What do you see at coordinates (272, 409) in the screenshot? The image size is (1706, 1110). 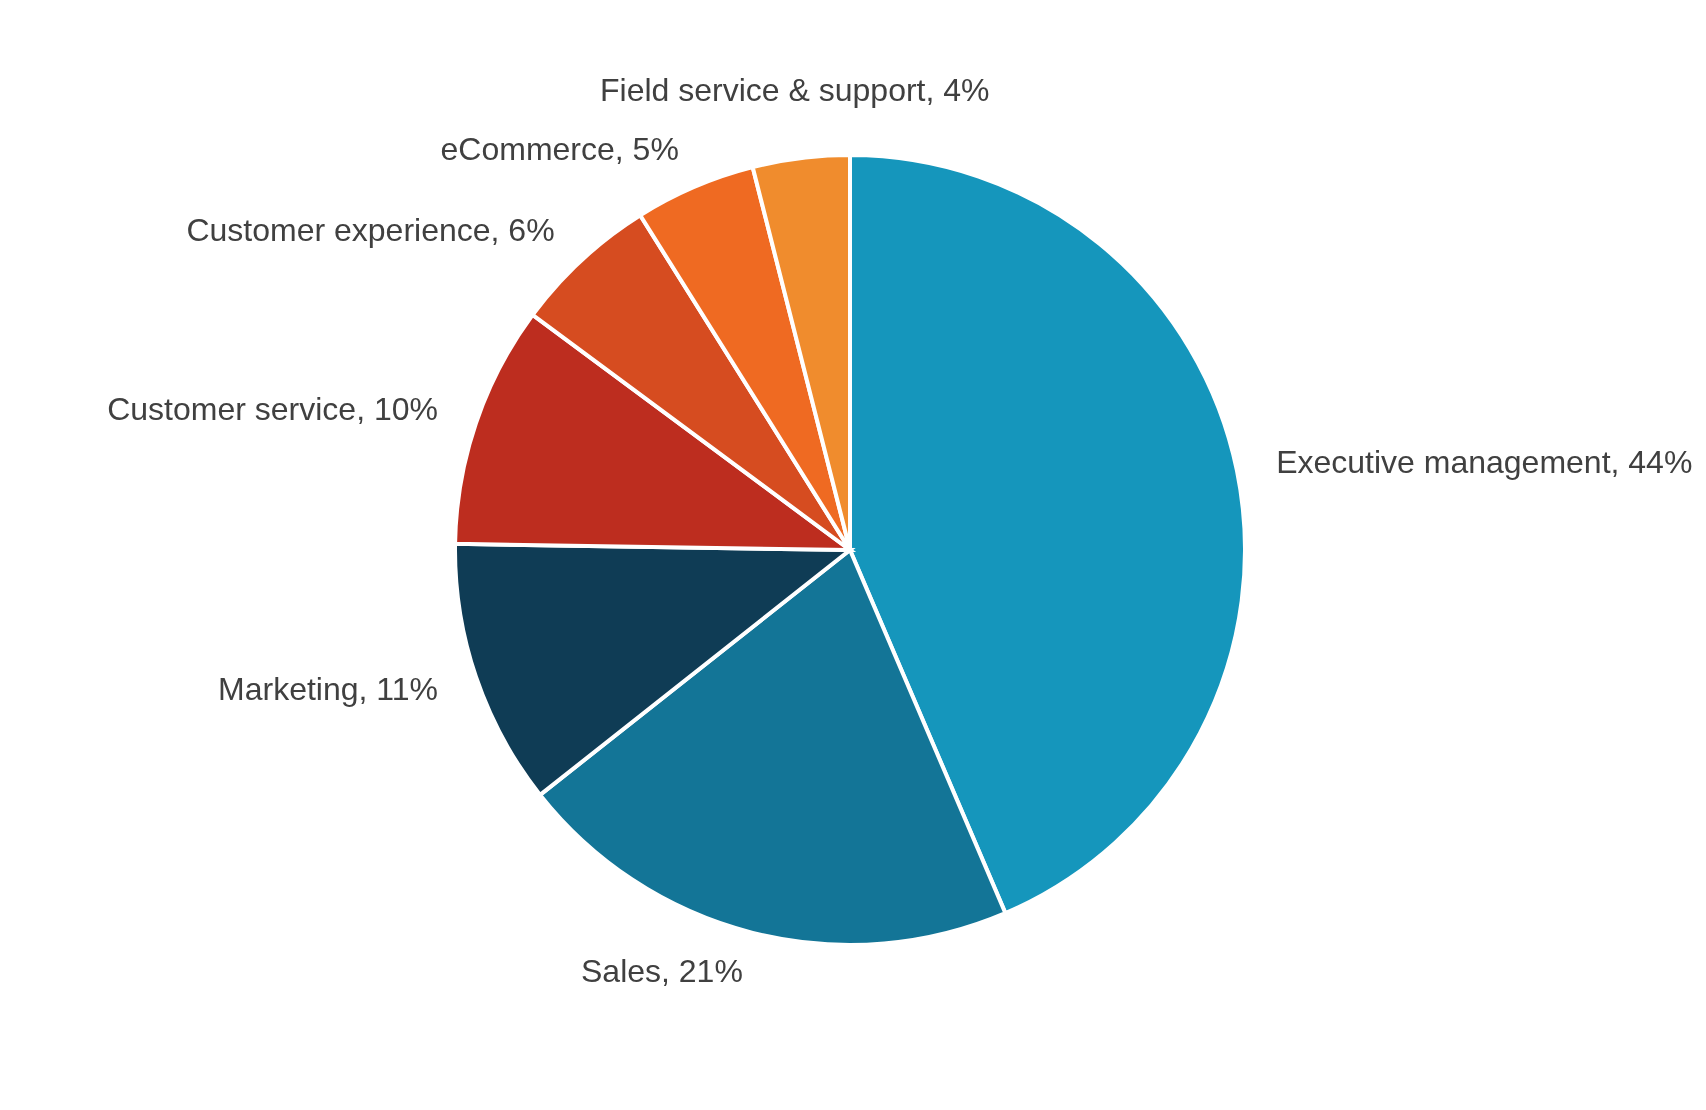 I see `slice-label: Customer service, 10%` at bounding box center [272, 409].